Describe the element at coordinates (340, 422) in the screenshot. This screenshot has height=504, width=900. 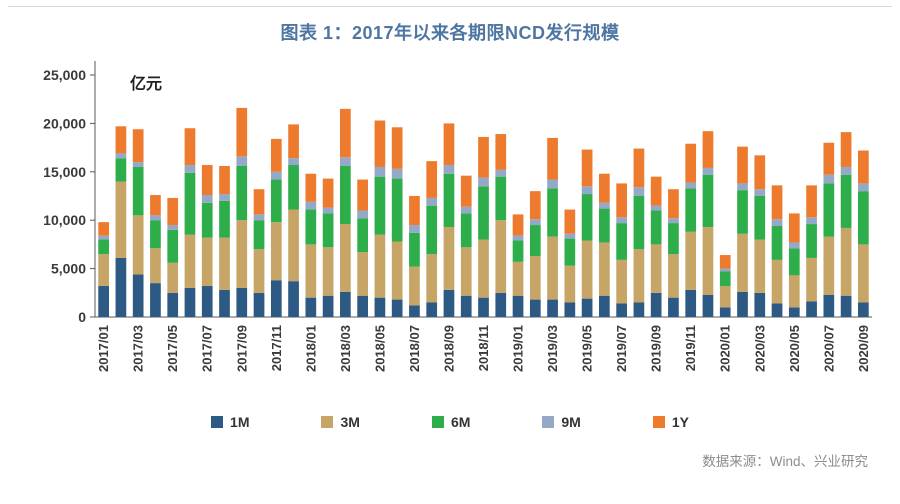
I see `legend-item-3m: 3M` at that location.